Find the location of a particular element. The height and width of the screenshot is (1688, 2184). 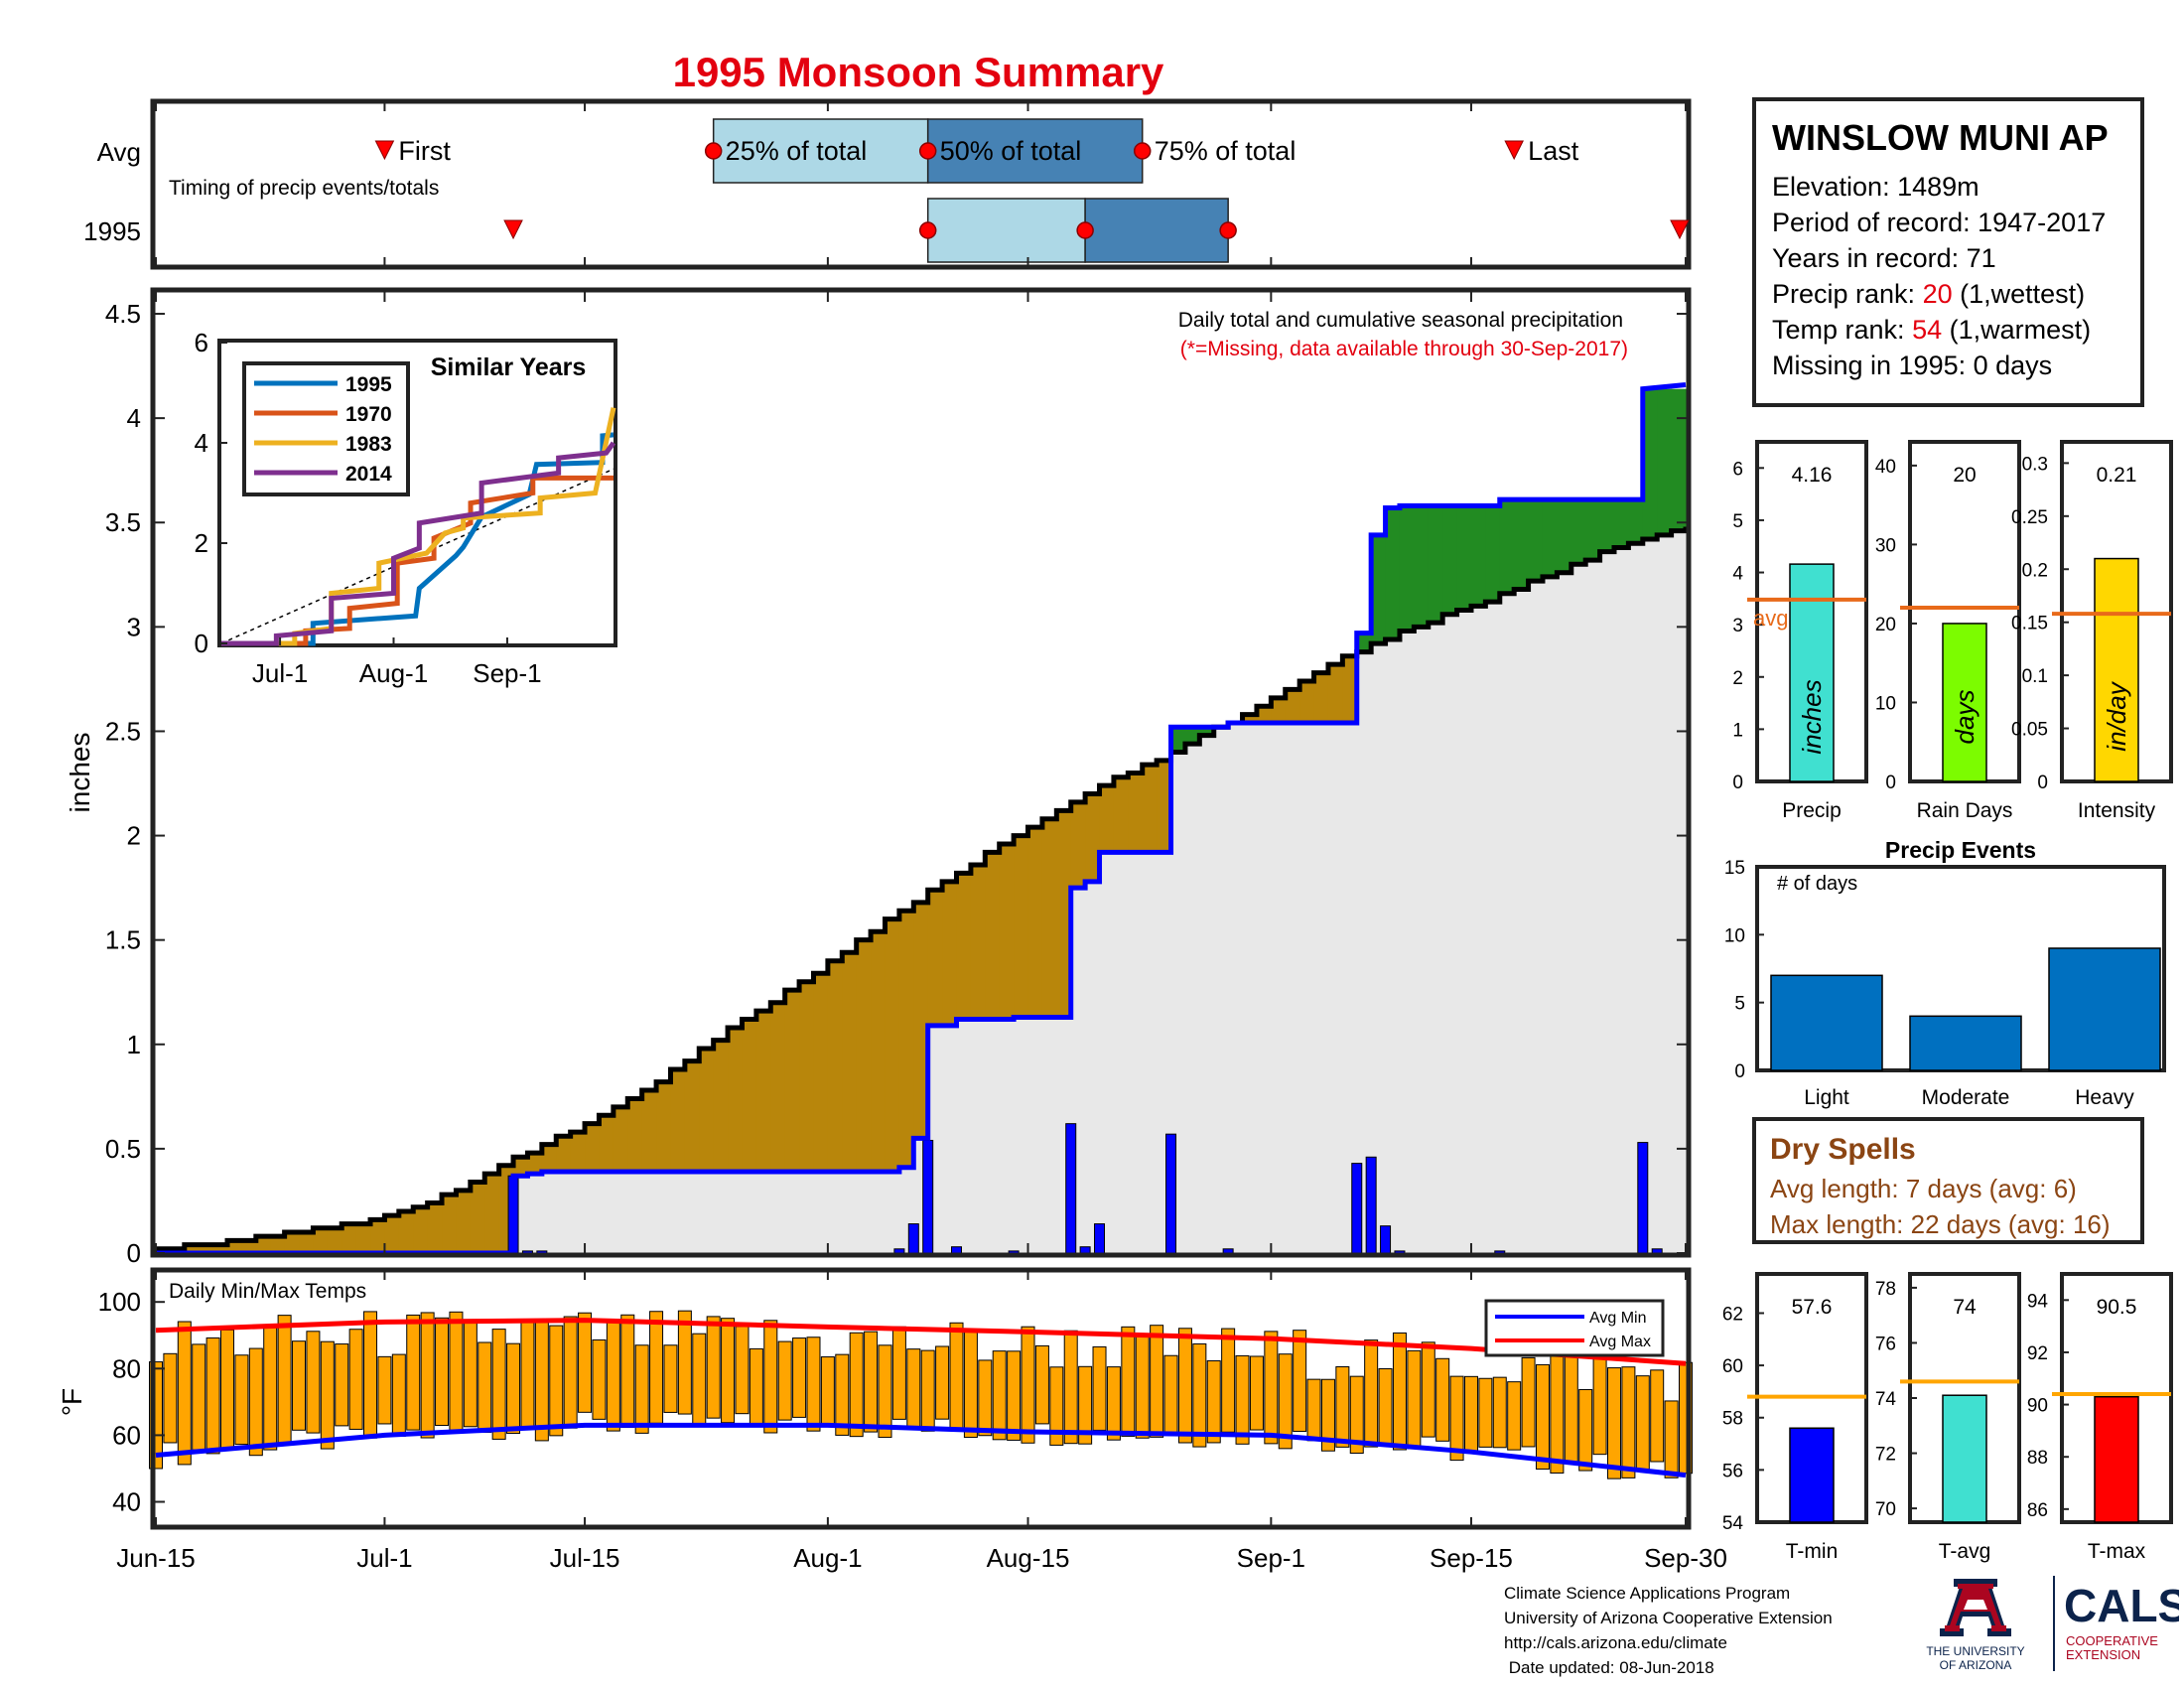

date-tick-label: Sep-1 is located at coordinates (1271, 1558).